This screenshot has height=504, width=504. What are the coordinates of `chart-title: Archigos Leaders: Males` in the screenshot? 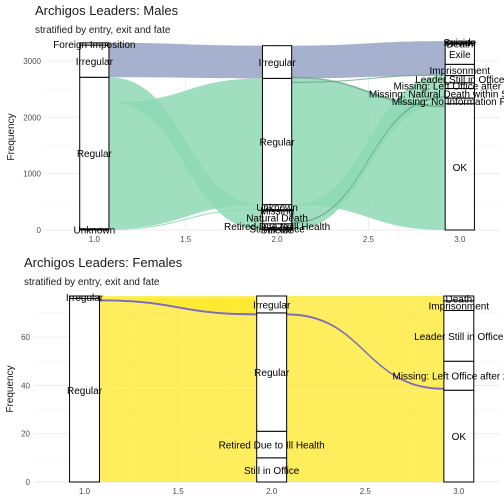 It's located at (107, 10).